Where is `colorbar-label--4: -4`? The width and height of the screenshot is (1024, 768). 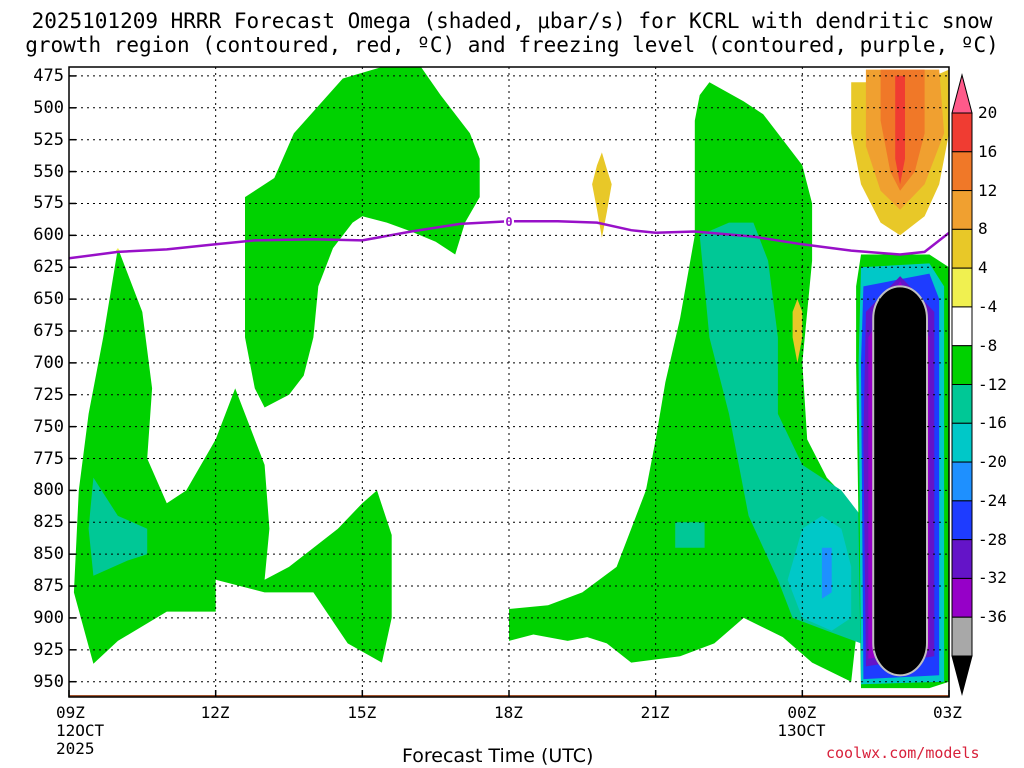
colorbar-label--4: -4 is located at coordinates (988, 306).